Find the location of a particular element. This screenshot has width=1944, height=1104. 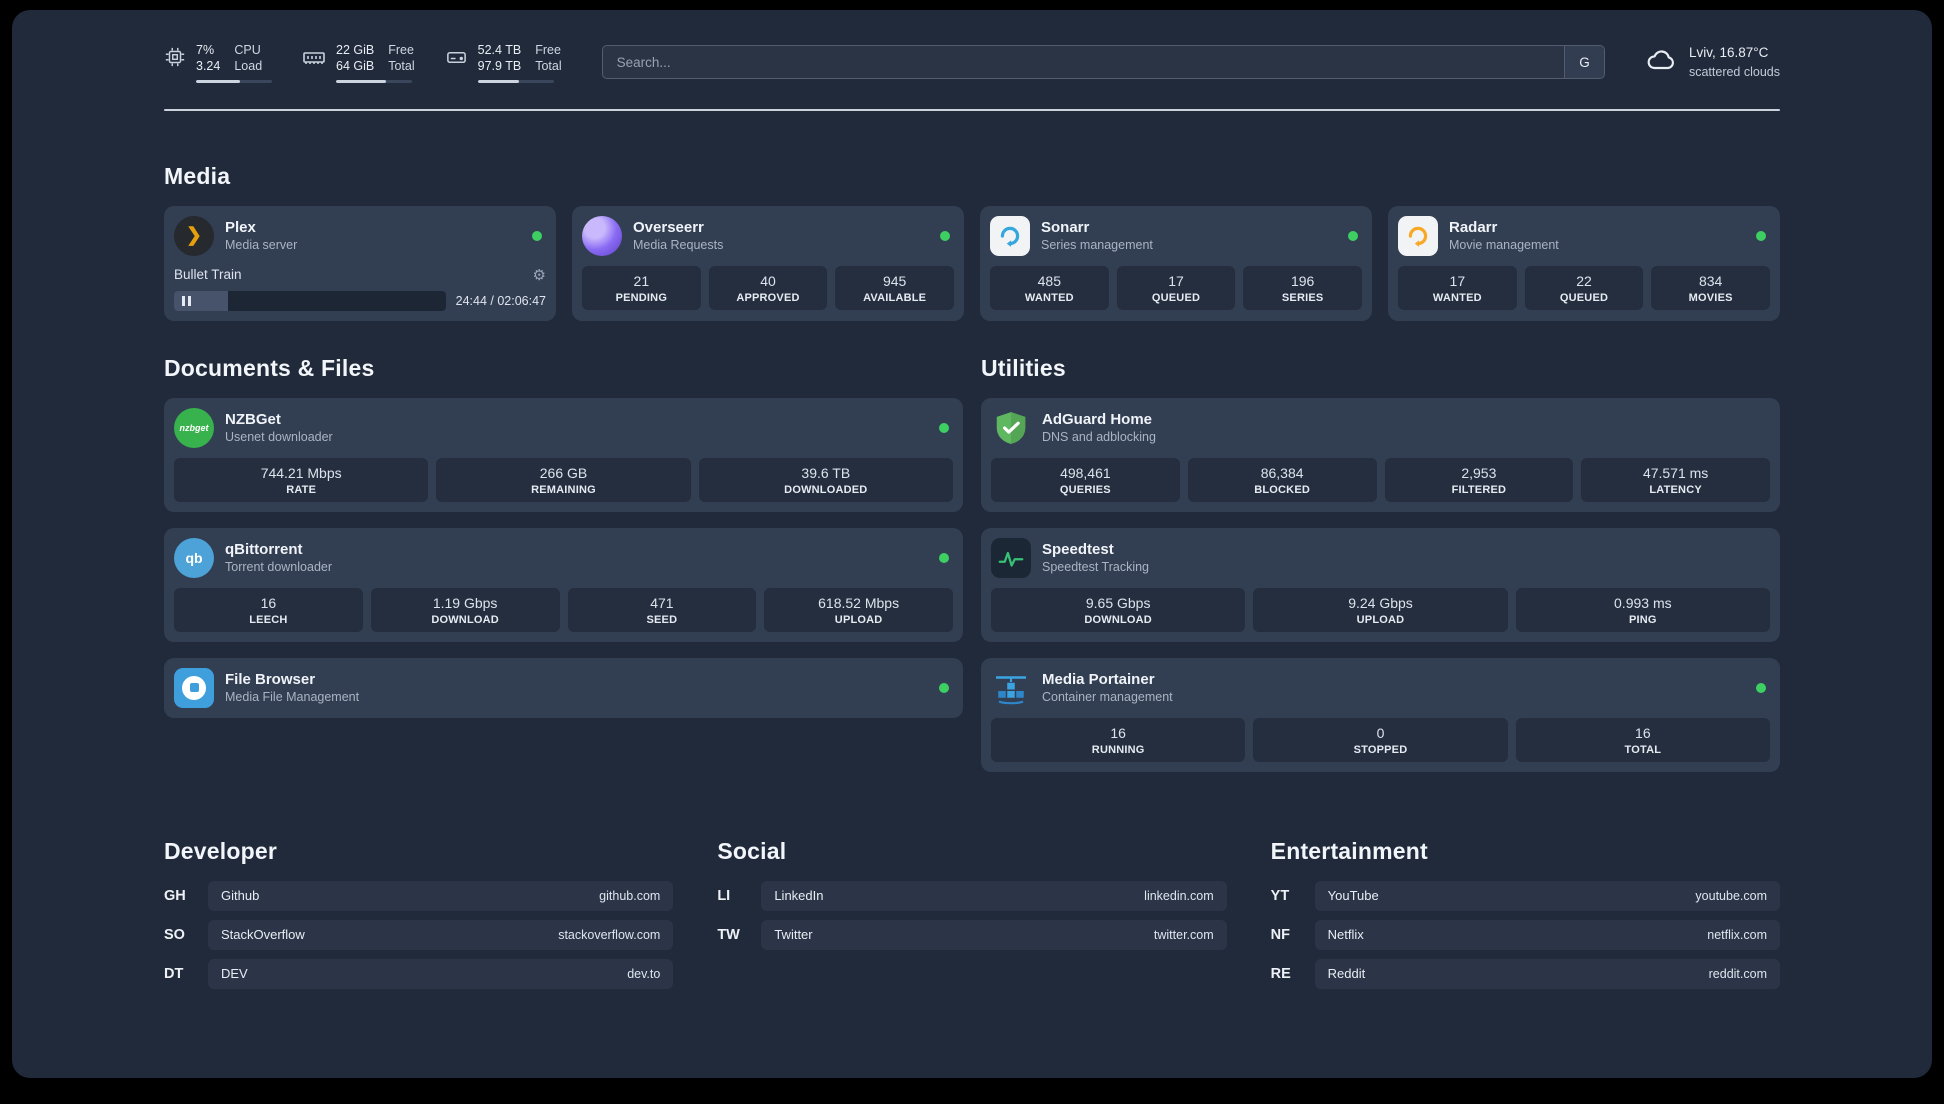

stat-value: 47.571 ms is located at coordinates (1675, 472).